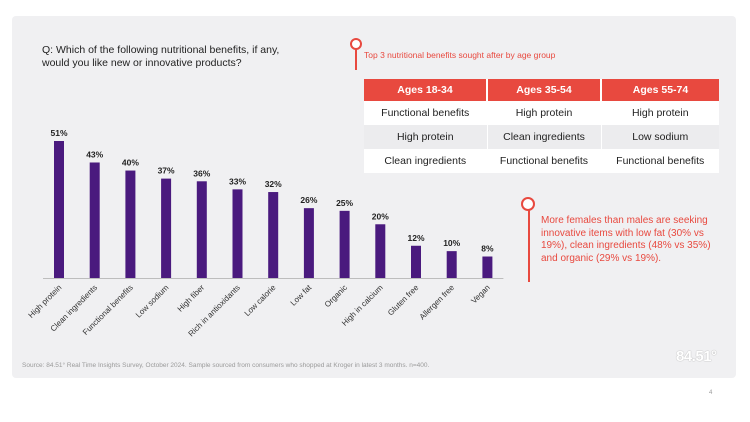  What do you see at coordinates (356, 44) in the screenshot?
I see `top3-callout-dot` at bounding box center [356, 44].